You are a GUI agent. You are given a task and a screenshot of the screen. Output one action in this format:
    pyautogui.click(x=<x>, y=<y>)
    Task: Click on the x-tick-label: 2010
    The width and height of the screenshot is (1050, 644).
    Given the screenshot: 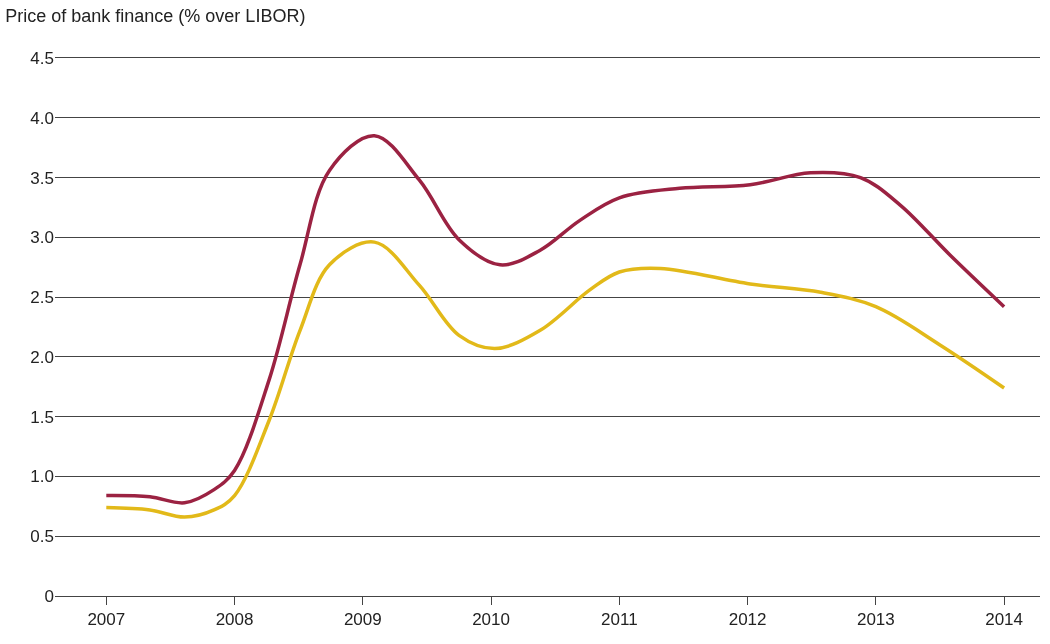 What is the action you would take?
    pyautogui.click(x=491, y=620)
    